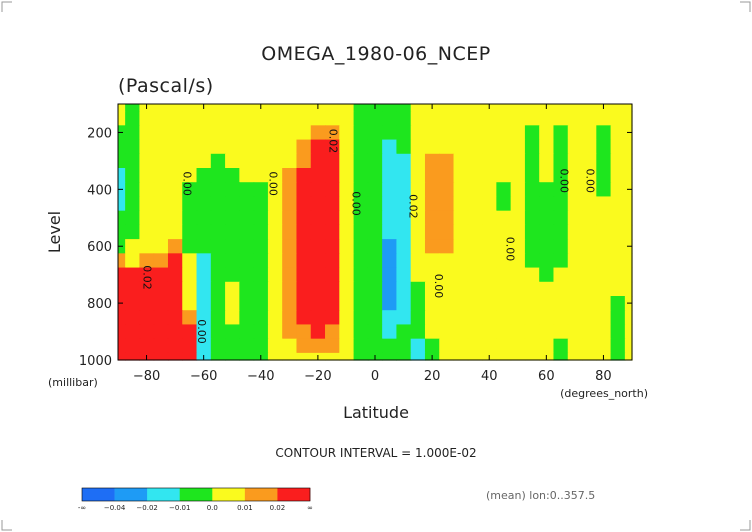  I want to click on x-tick-label: 40, so click(489, 376).